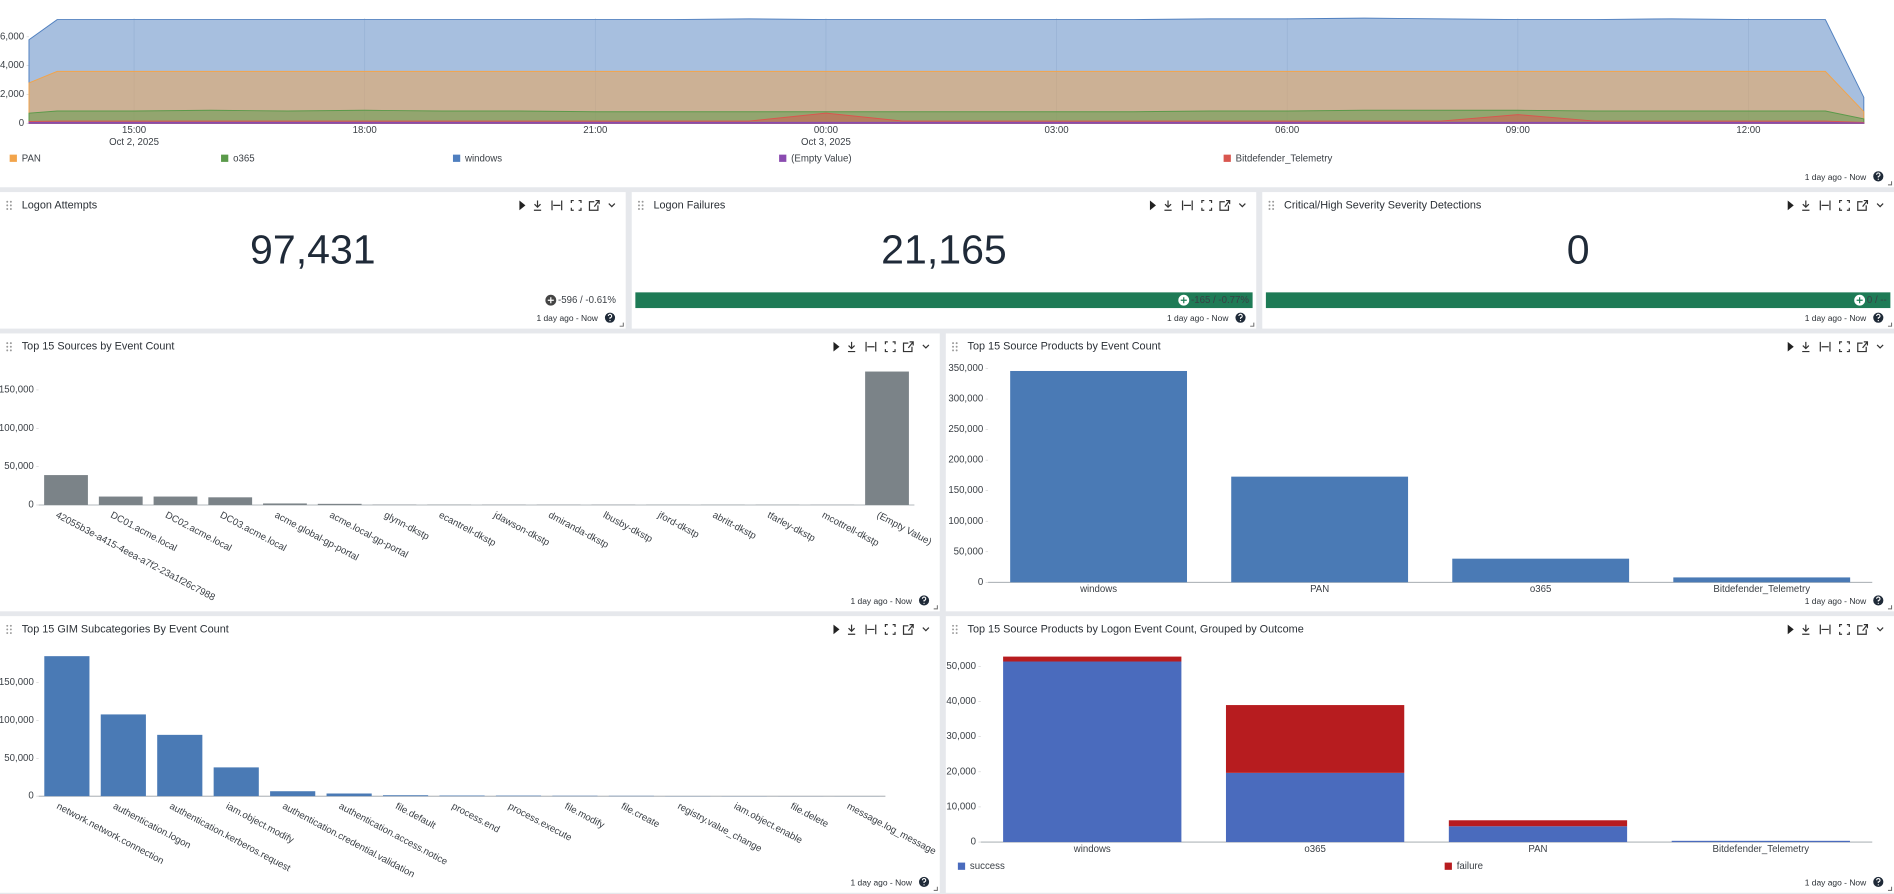  Describe the element at coordinates (483, 158) in the screenshot. I see `legend-label: windows` at that location.